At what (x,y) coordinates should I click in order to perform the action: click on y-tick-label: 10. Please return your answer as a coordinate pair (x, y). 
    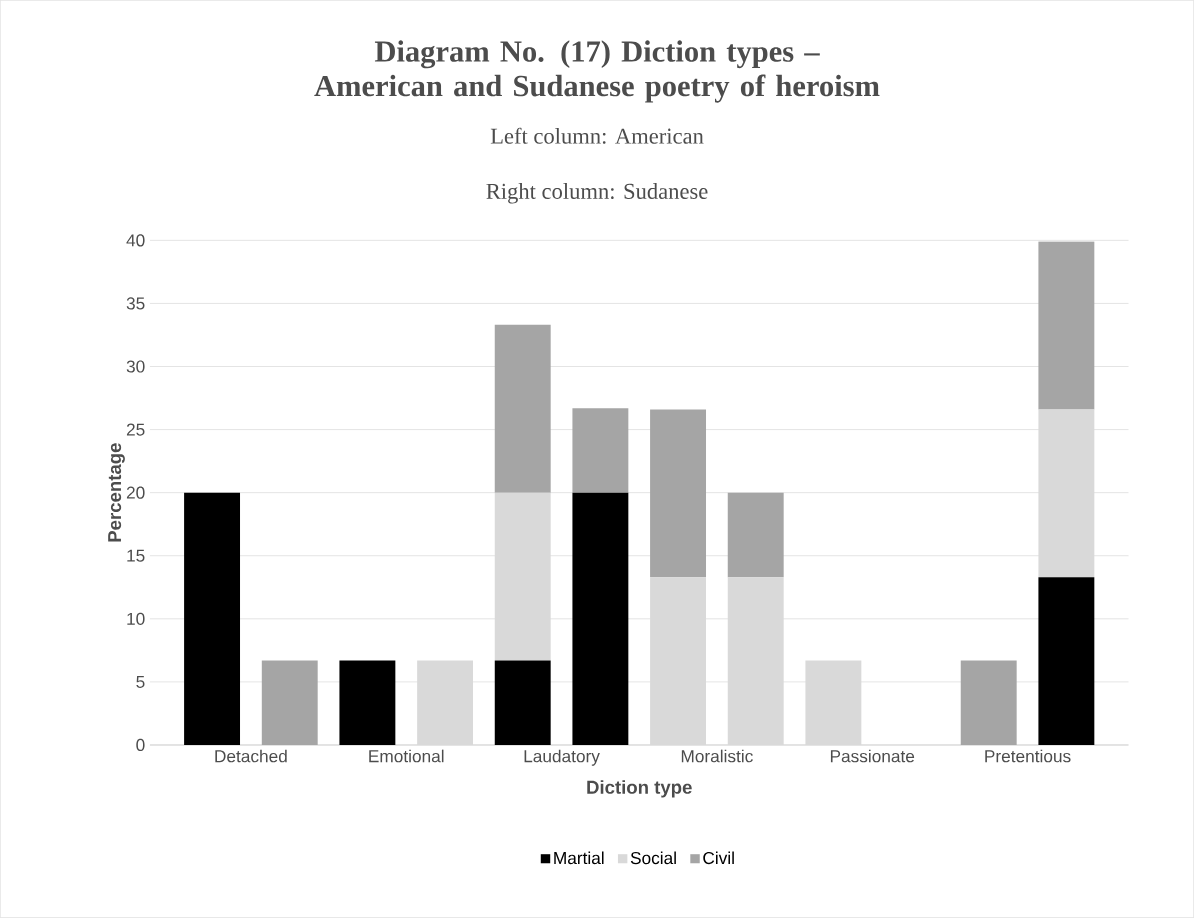
    Looking at the image, I should click on (136, 618).